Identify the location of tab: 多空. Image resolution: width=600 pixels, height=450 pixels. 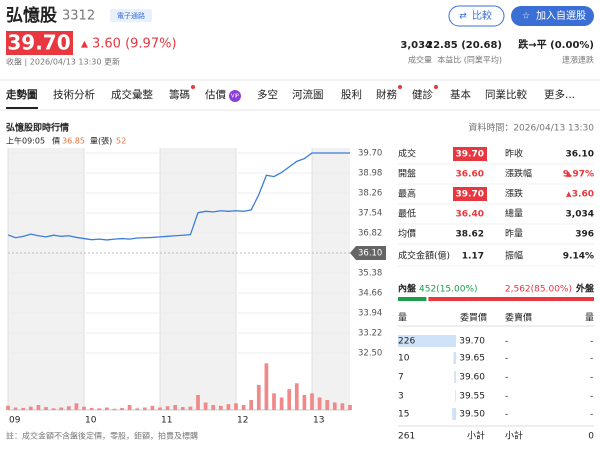
(267, 94).